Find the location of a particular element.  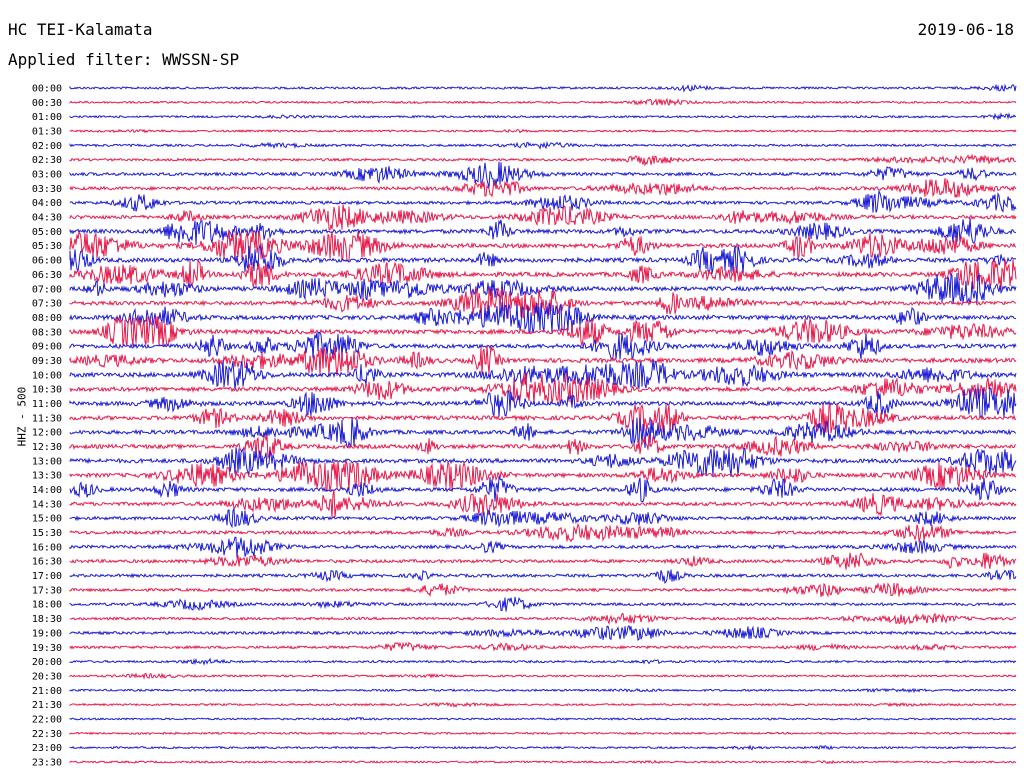

row-time-label: 09:00 is located at coordinates (47, 347).